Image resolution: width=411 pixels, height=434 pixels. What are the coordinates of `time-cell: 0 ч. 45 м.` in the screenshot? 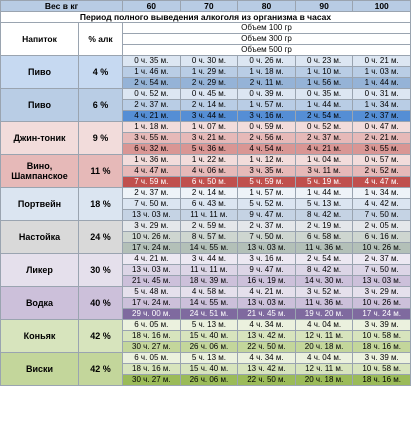 It's located at (209, 94).